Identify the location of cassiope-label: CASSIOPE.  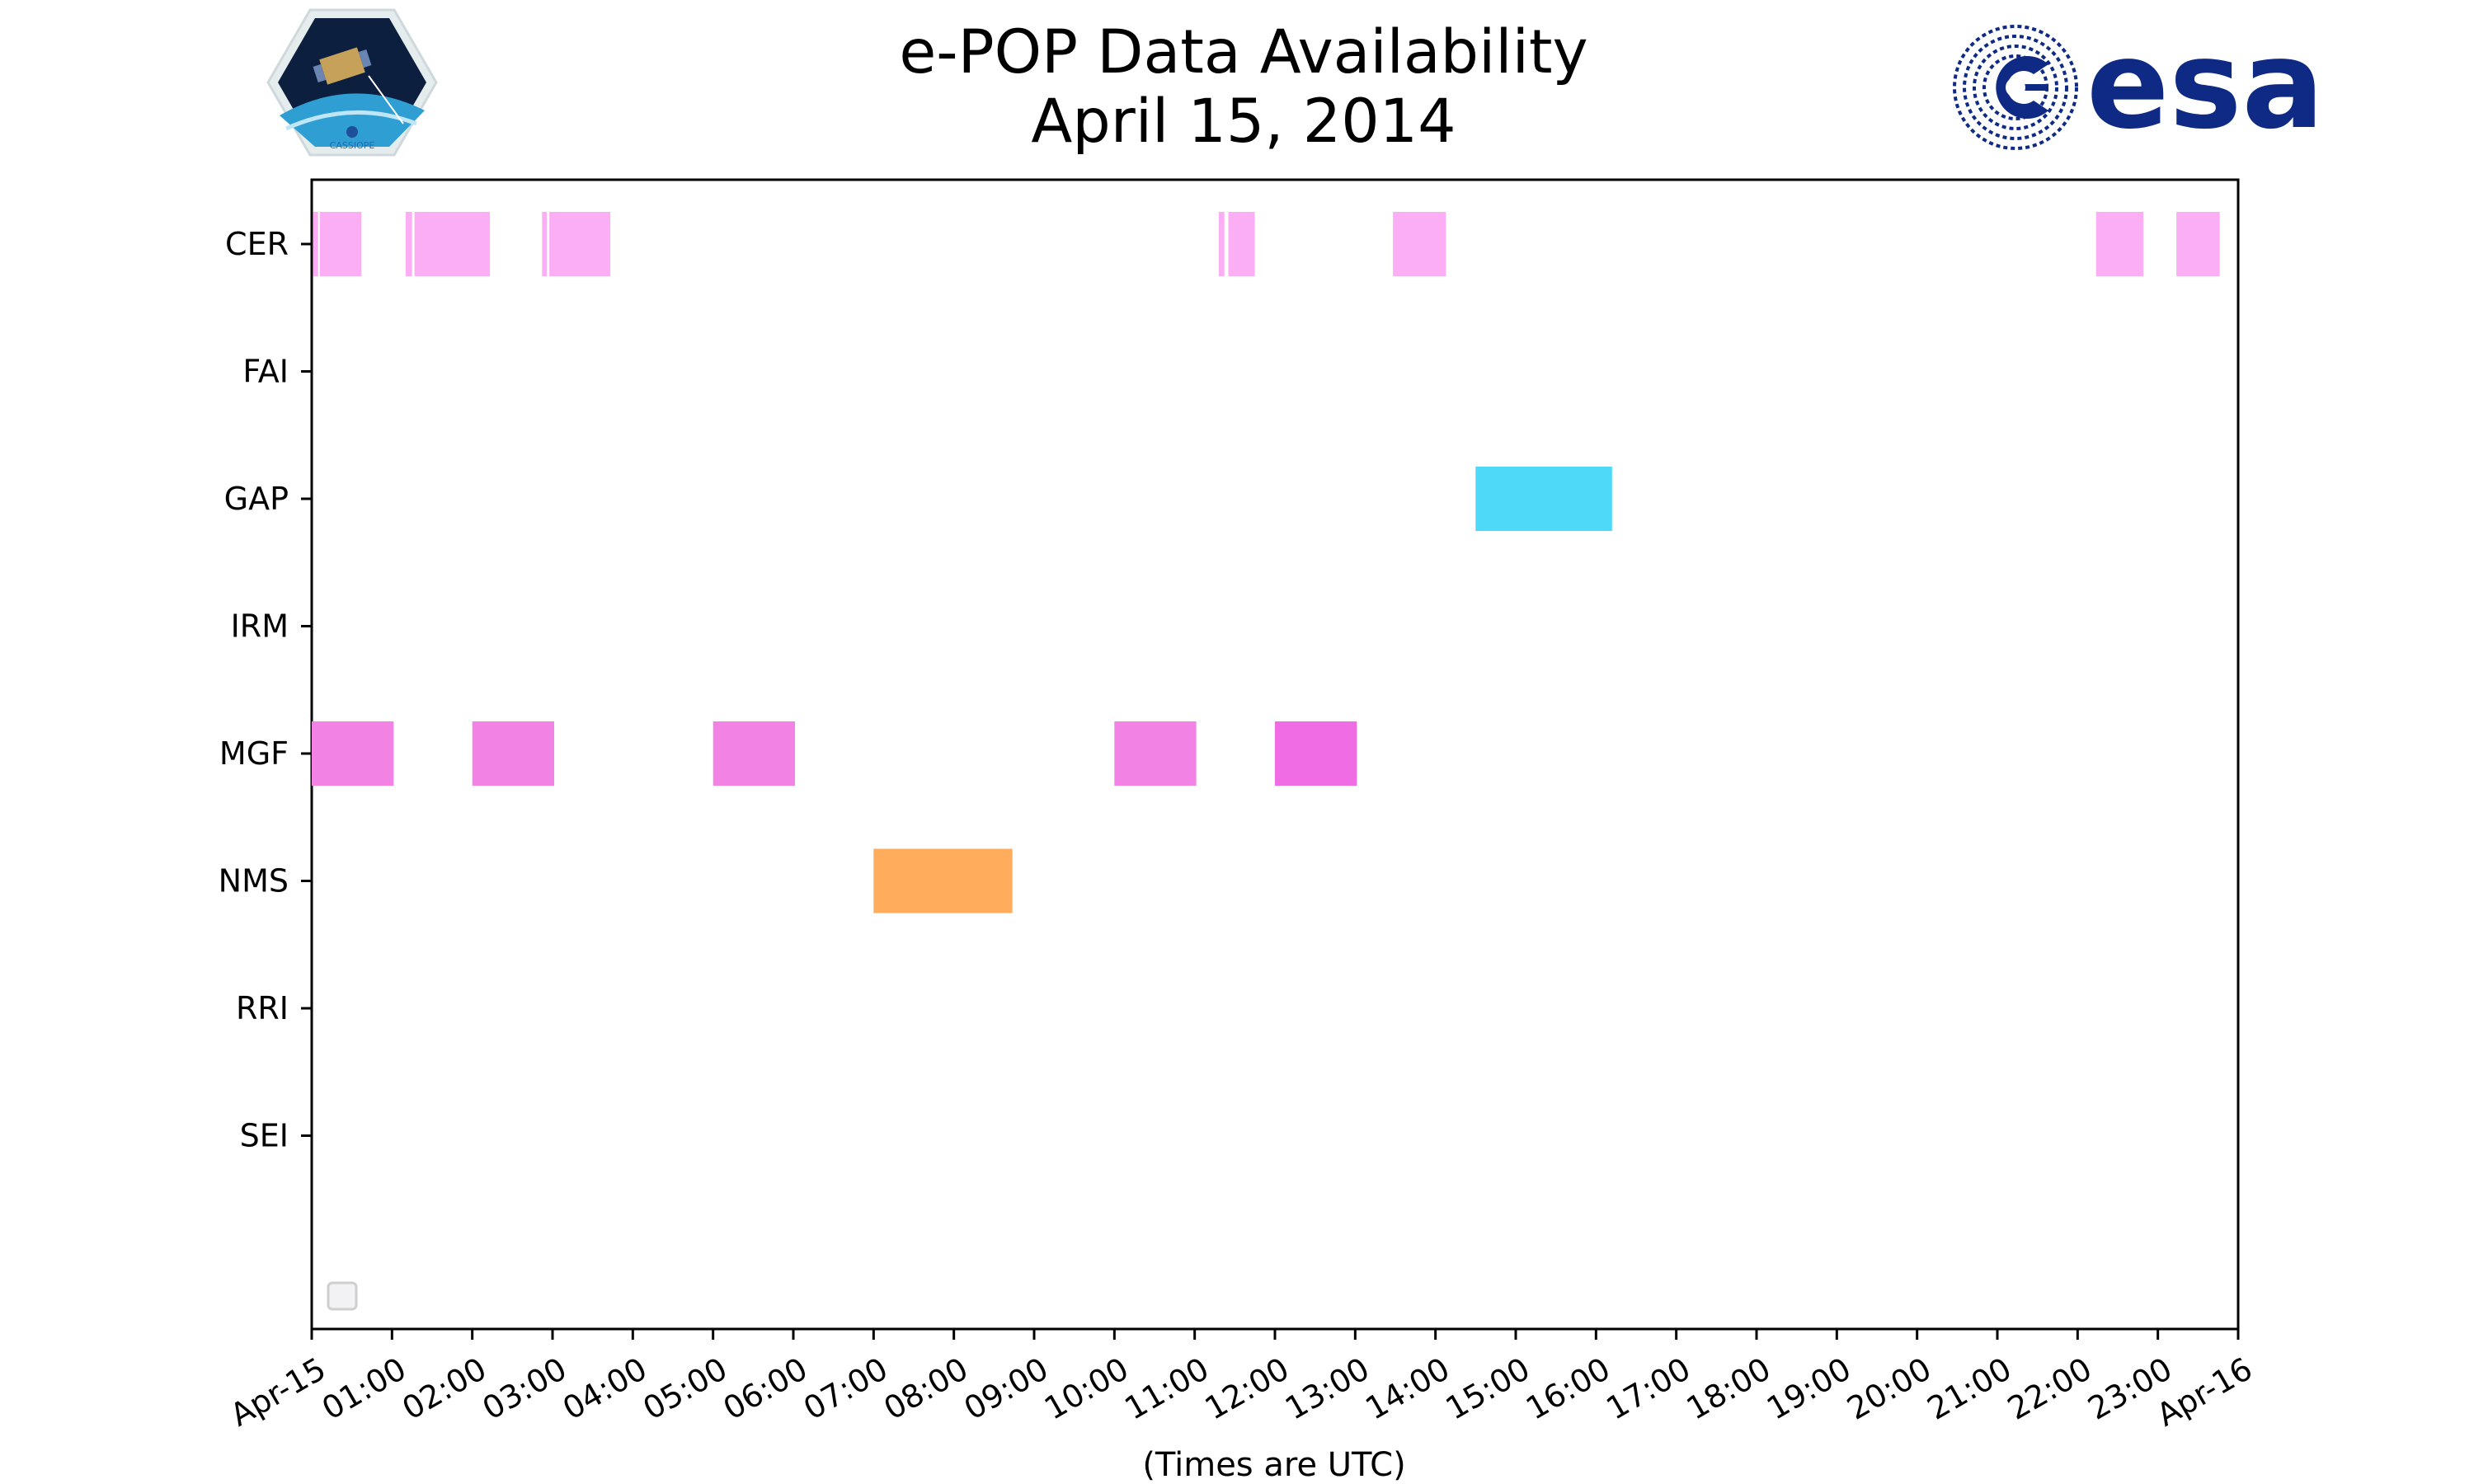
(352, 145).